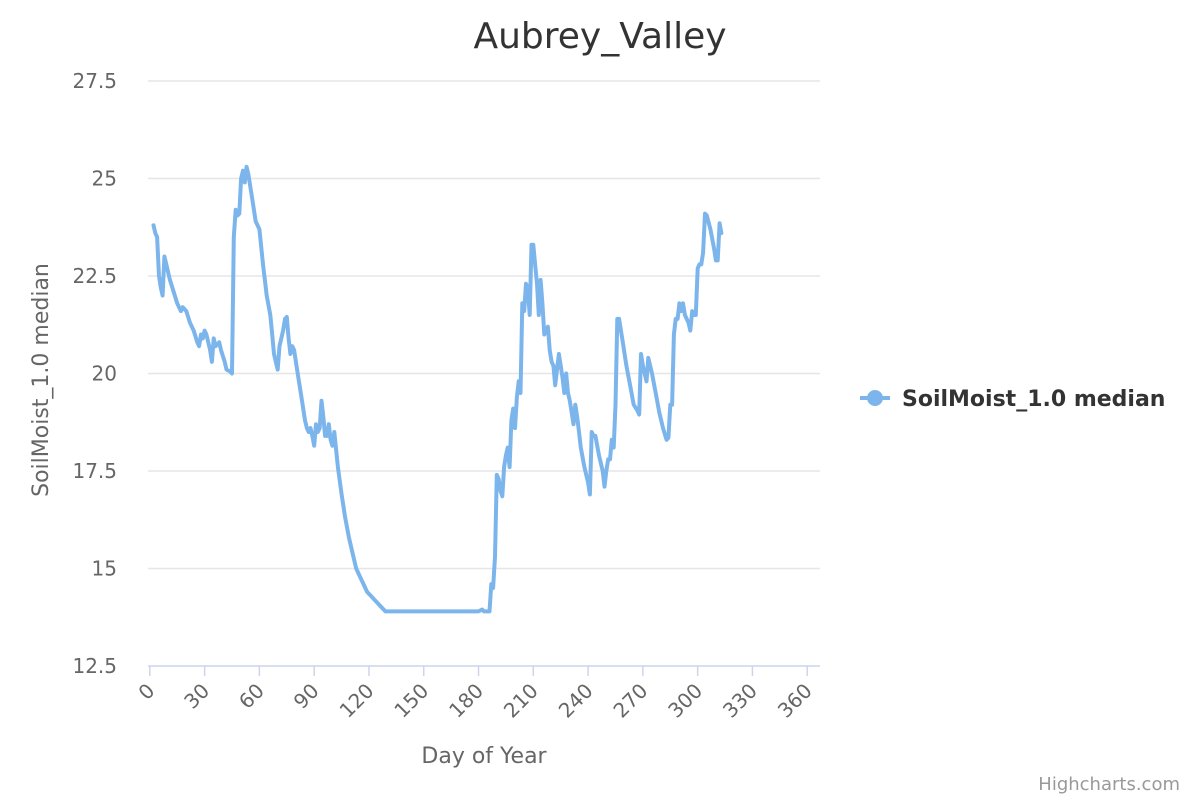 The height and width of the screenshot is (800, 1200). I want to click on x-axis-title: Day of Year, so click(484, 756).